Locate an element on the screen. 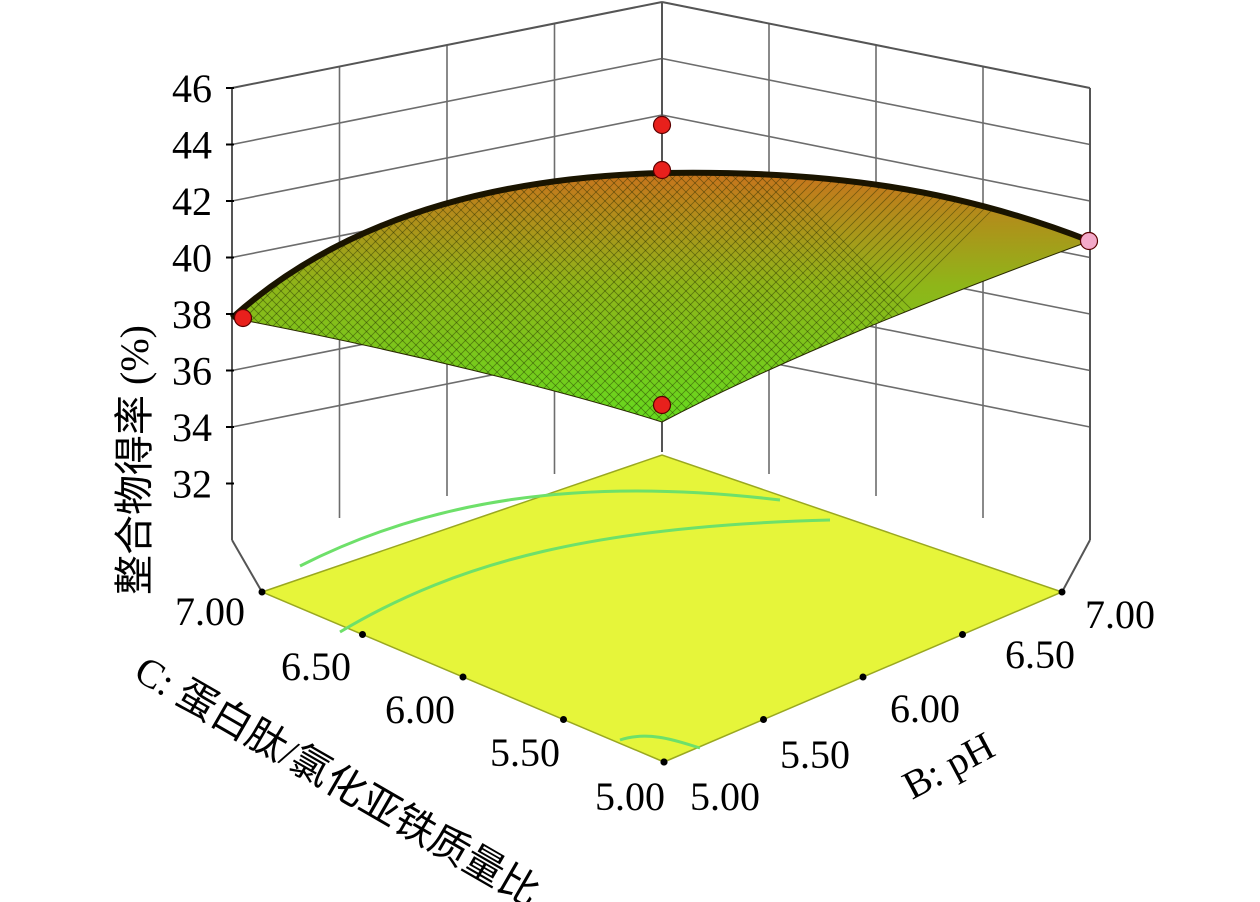 The width and height of the screenshot is (1260, 902). z-tick-label: 46 is located at coordinates (192, 88).